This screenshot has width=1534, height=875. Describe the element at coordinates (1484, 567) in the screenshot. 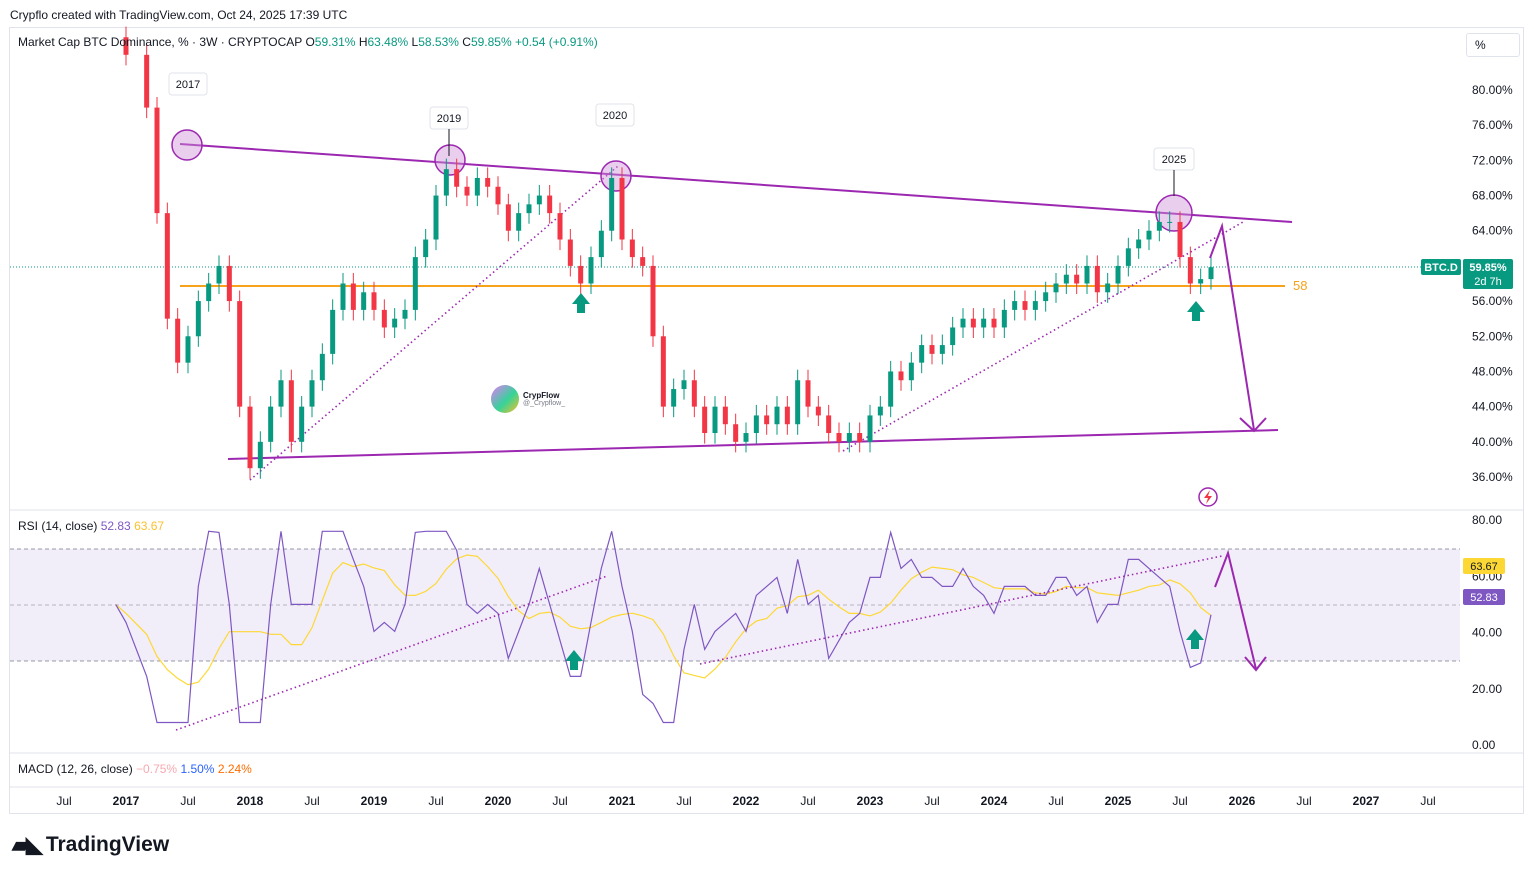

I see `rsi-ma-badge-value: 63.67` at that location.